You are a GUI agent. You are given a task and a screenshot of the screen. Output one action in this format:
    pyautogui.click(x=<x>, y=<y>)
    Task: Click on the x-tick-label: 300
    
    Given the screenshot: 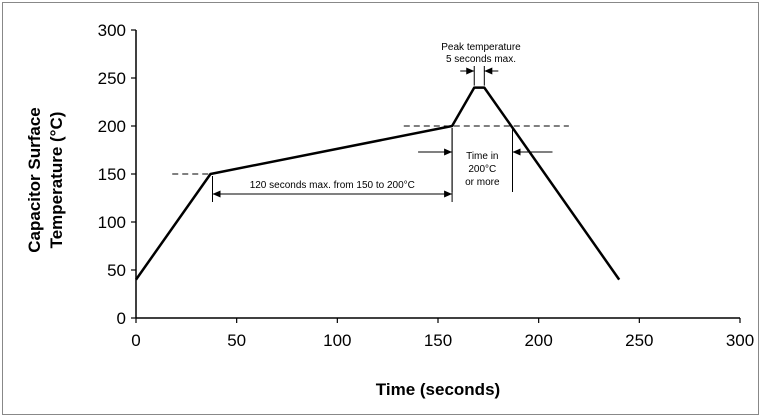 What is the action you would take?
    pyautogui.click(x=740, y=340)
    